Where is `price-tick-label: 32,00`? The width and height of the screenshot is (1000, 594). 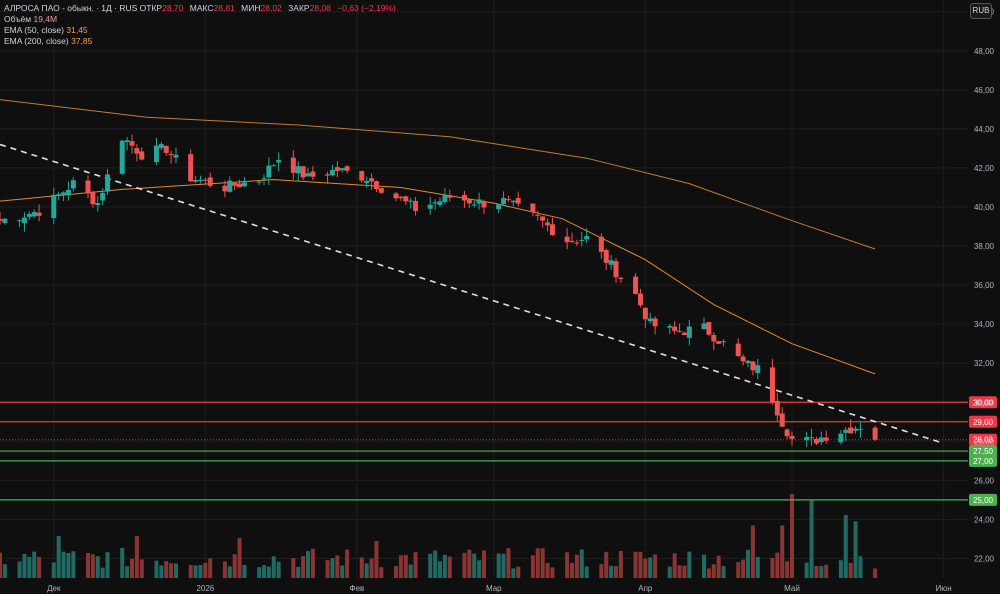
price-tick-label: 32,00 is located at coordinates (984, 363).